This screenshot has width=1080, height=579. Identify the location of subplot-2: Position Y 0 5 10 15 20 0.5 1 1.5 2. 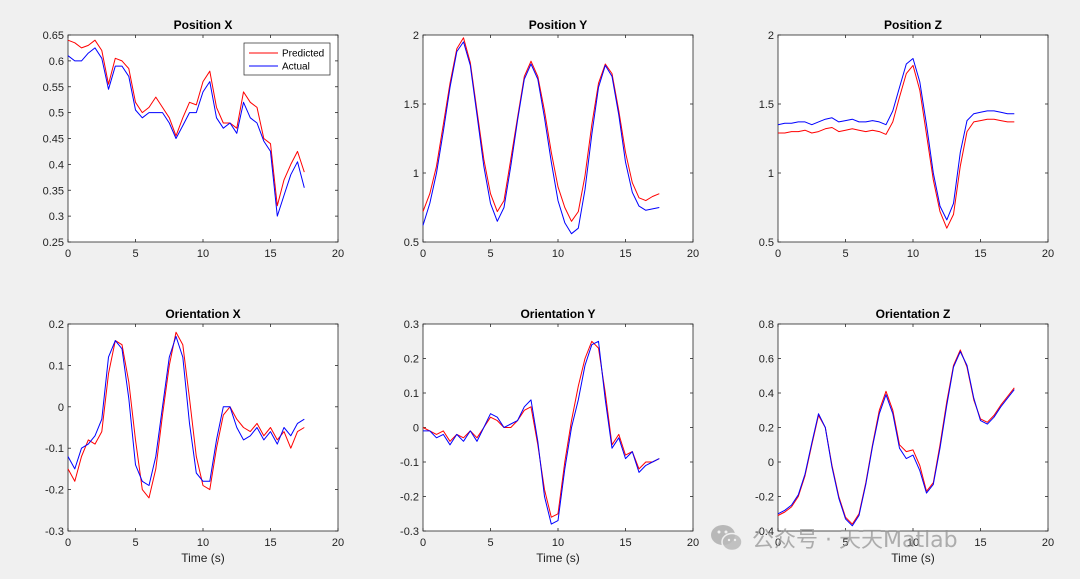
(551, 139).